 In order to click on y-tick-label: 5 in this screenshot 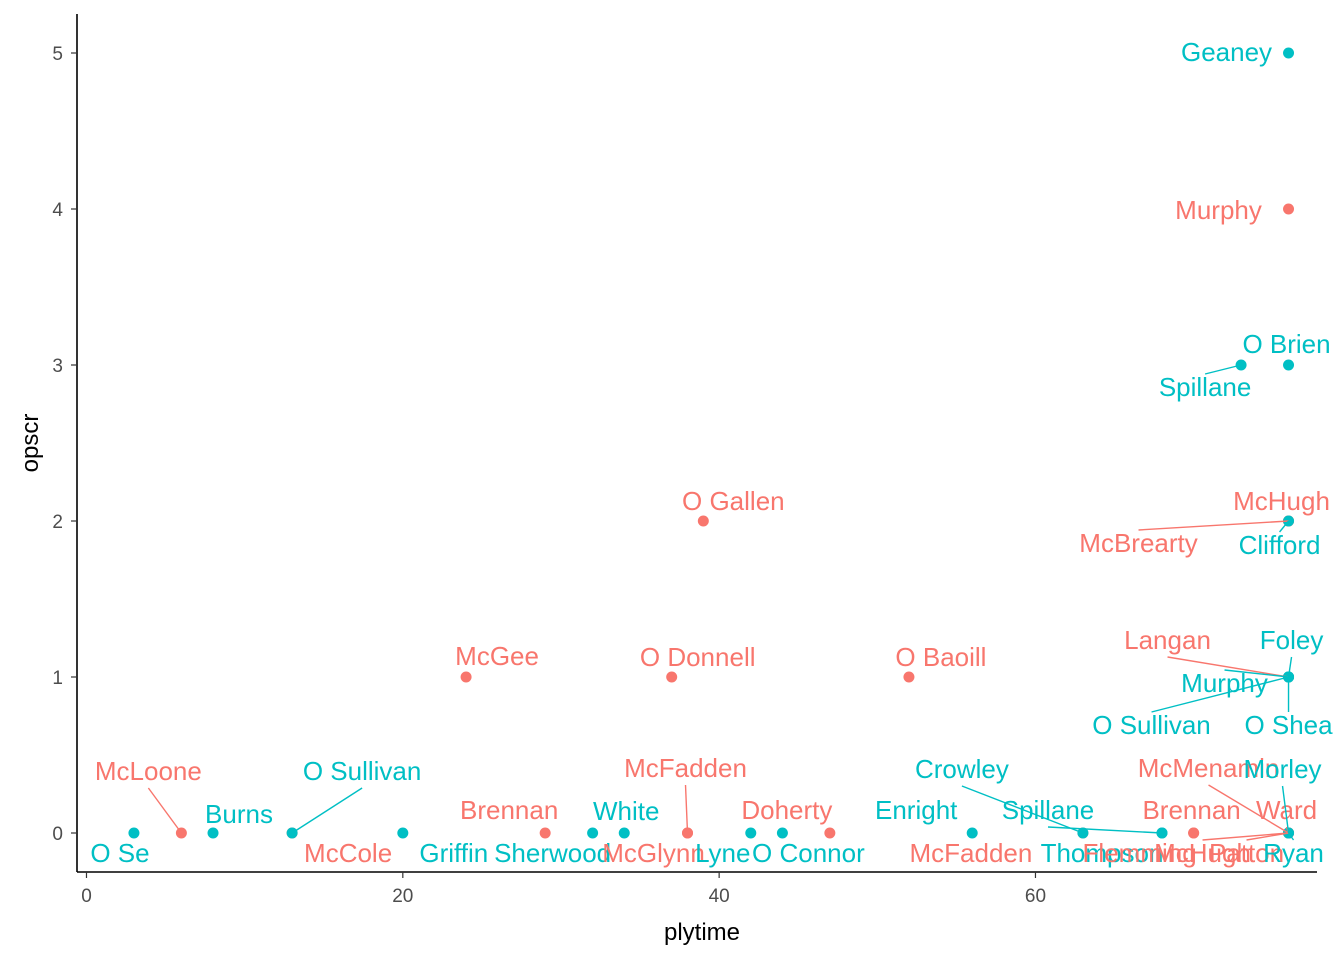, I will do `click(57, 54)`.